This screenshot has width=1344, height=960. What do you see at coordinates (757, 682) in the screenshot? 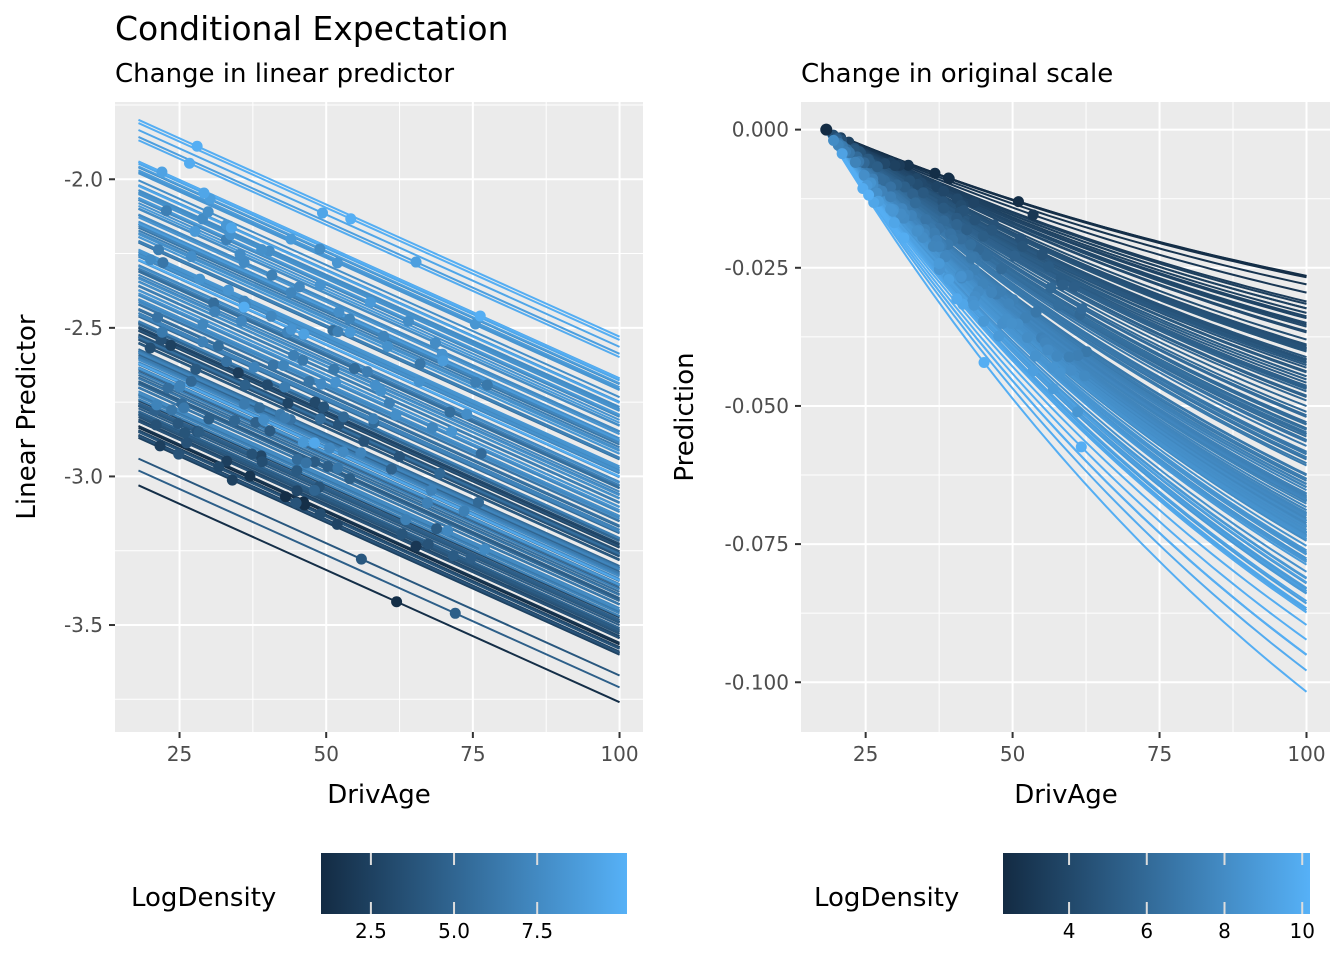
I see `right-y-tick-label: -0.100` at bounding box center [757, 682].